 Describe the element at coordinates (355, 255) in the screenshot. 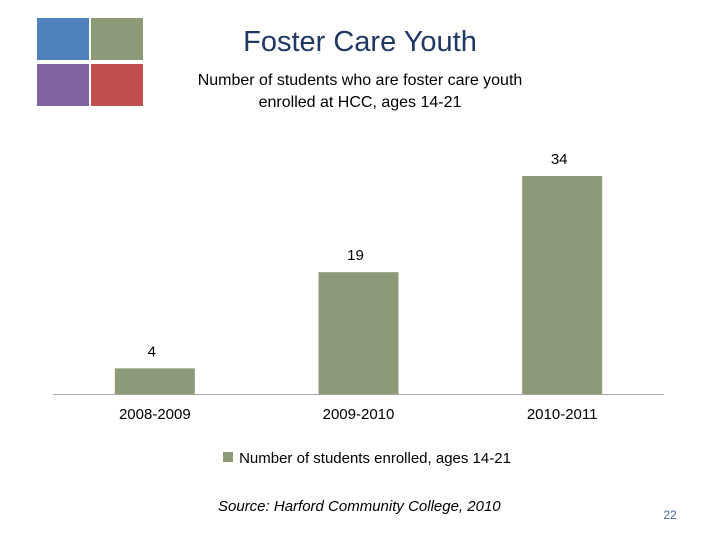

I see `data-label-2009-2010: 19` at that location.